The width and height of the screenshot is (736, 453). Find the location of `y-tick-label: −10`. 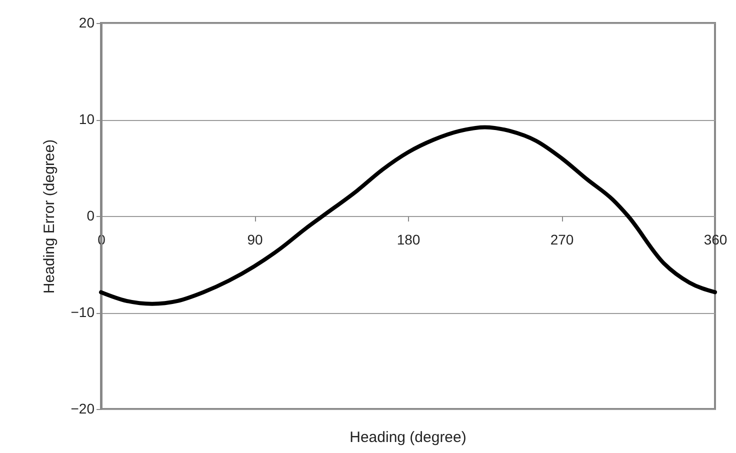

y-tick-label: −10 is located at coordinates (82, 312).